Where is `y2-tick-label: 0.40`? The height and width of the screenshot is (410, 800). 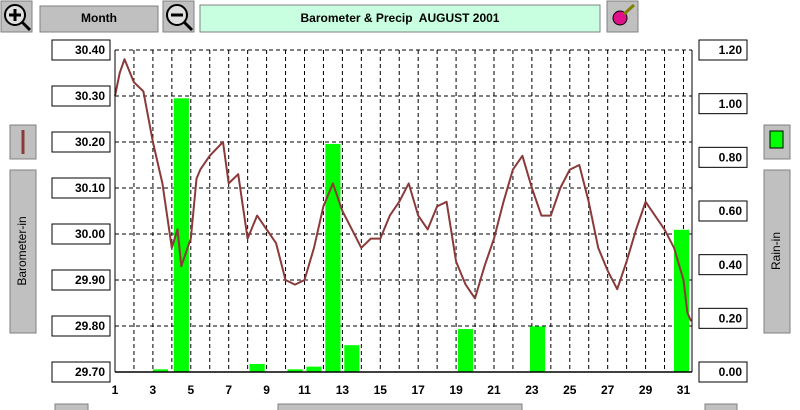
y2-tick-label: 0.40 is located at coordinates (731, 265).